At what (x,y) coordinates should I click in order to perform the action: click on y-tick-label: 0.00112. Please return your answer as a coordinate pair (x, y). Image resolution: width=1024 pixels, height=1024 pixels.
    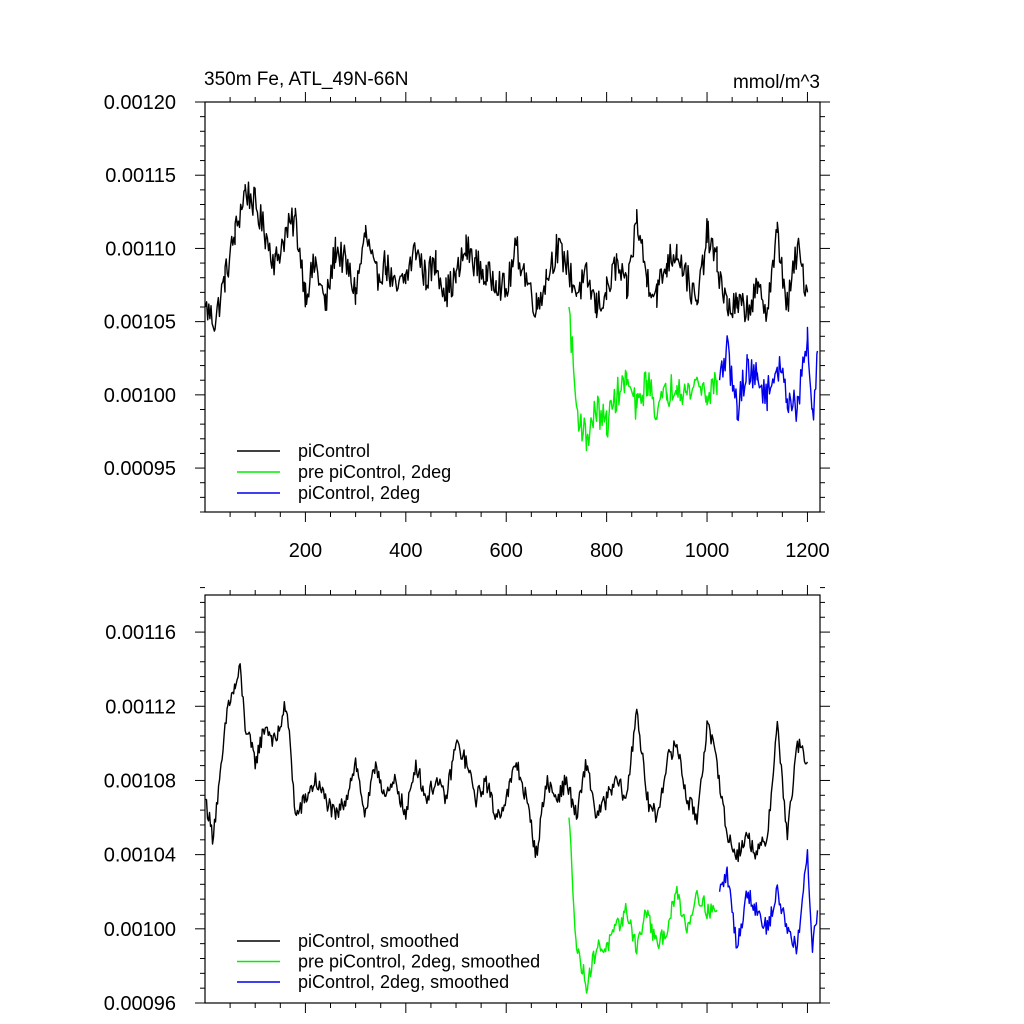
    Looking at the image, I should click on (140, 707).